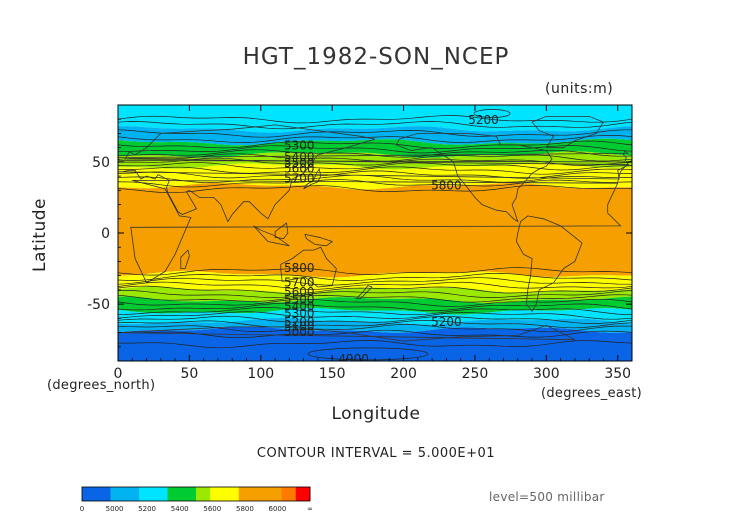 This screenshot has height=532, width=752. I want to click on colorbar-frame, so click(196, 494).